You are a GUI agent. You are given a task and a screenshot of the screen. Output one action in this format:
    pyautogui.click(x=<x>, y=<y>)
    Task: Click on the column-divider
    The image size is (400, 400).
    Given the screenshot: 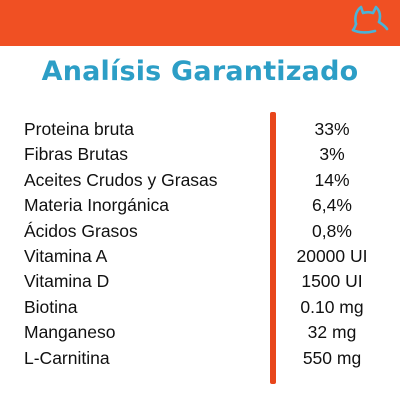 What is the action you would take?
    pyautogui.click(x=273, y=248)
    